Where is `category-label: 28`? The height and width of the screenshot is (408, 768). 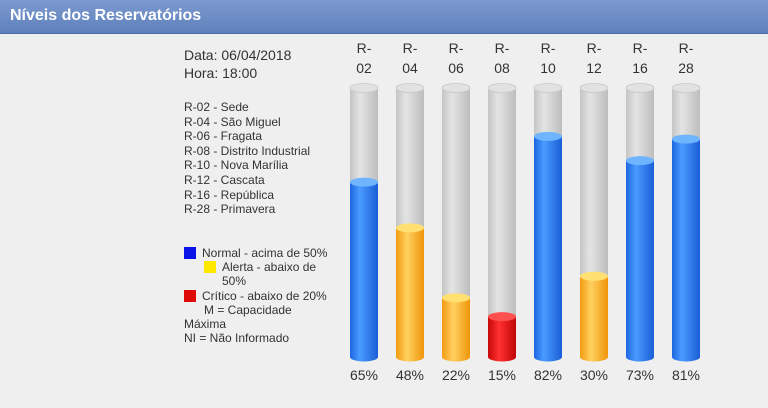
category-label: 28 is located at coordinates (686, 68).